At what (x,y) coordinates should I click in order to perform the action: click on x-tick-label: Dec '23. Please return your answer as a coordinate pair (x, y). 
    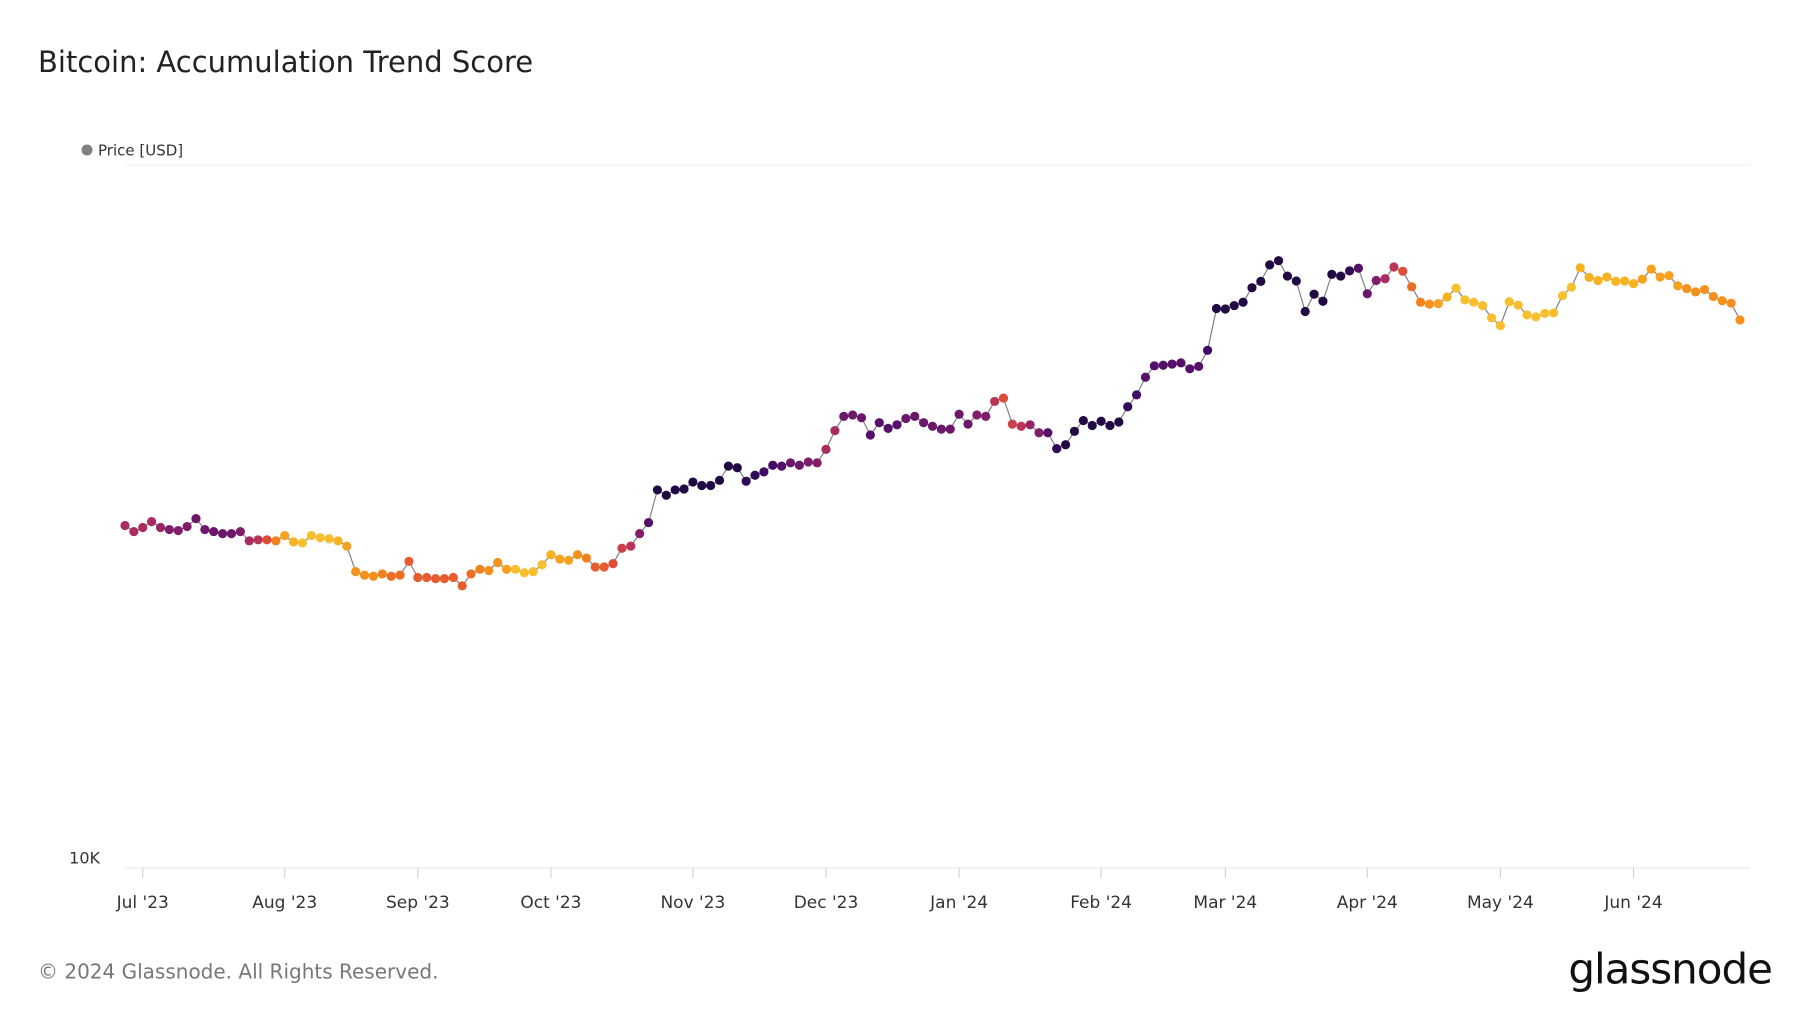
    Looking at the image, I should click on (826, 903).